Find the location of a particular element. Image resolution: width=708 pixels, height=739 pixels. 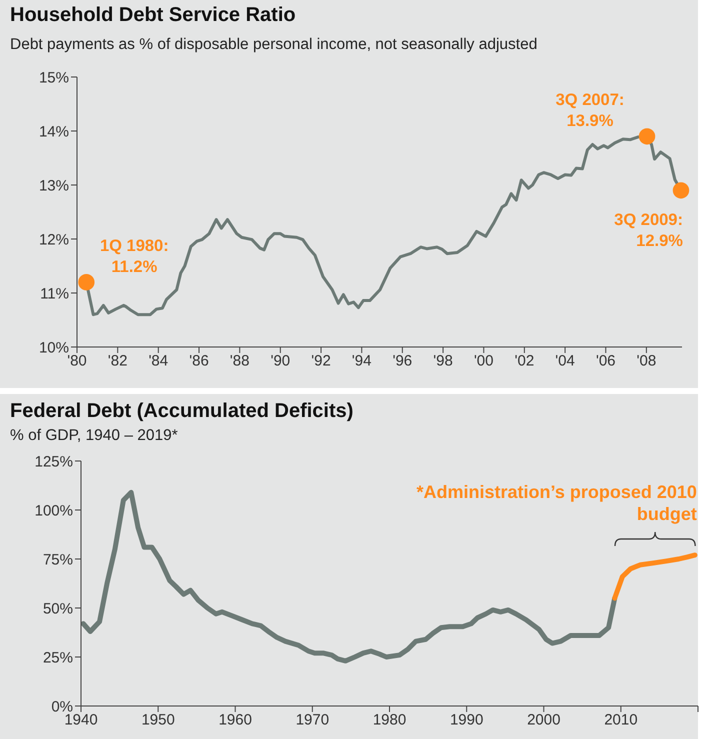

annotation: 3Q 2009: 12.9% is located at coordinates (648, 231).